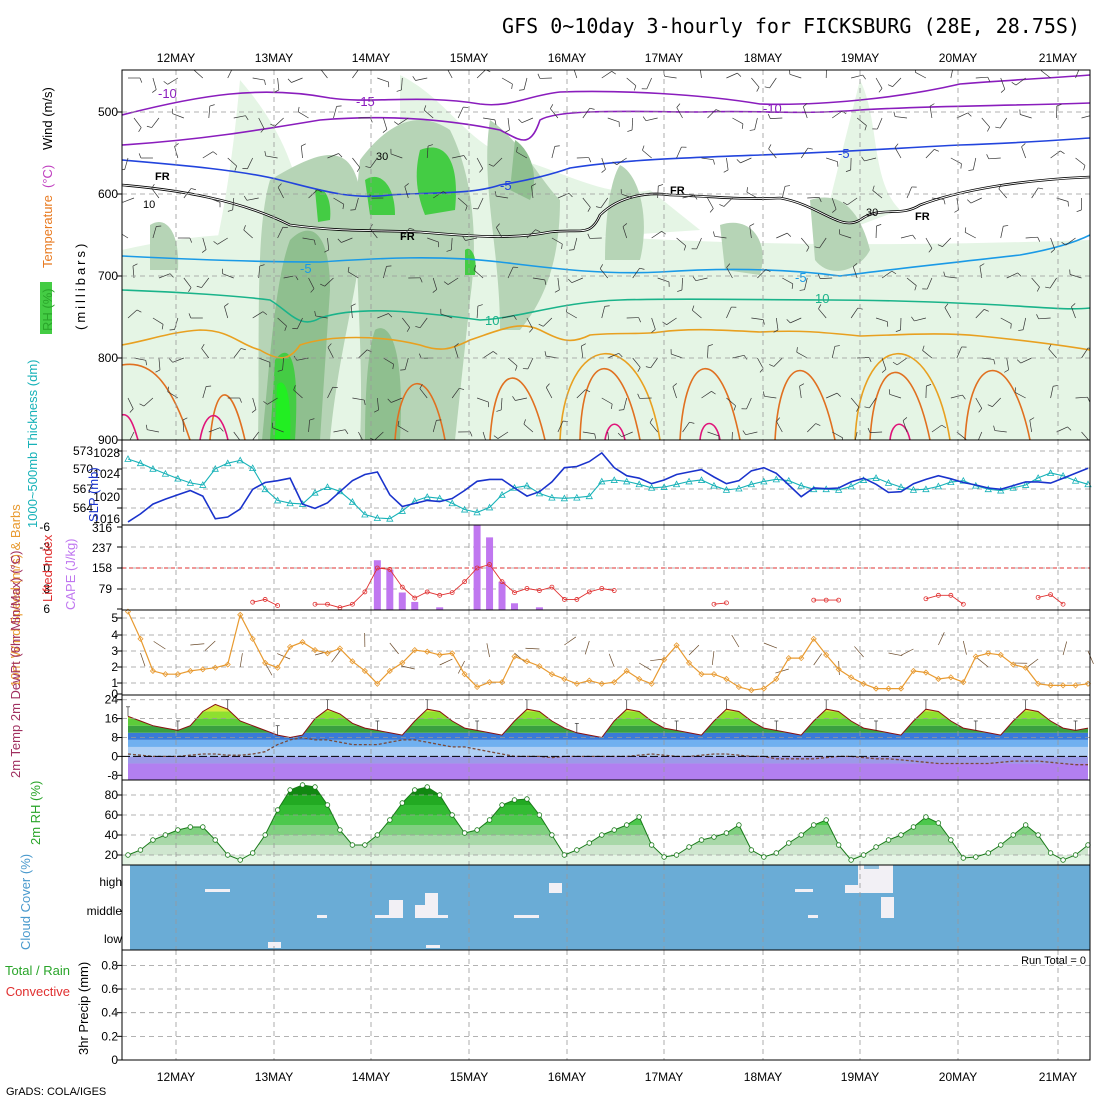  I want to click on y-tick-label: 0, so click(114, 694).